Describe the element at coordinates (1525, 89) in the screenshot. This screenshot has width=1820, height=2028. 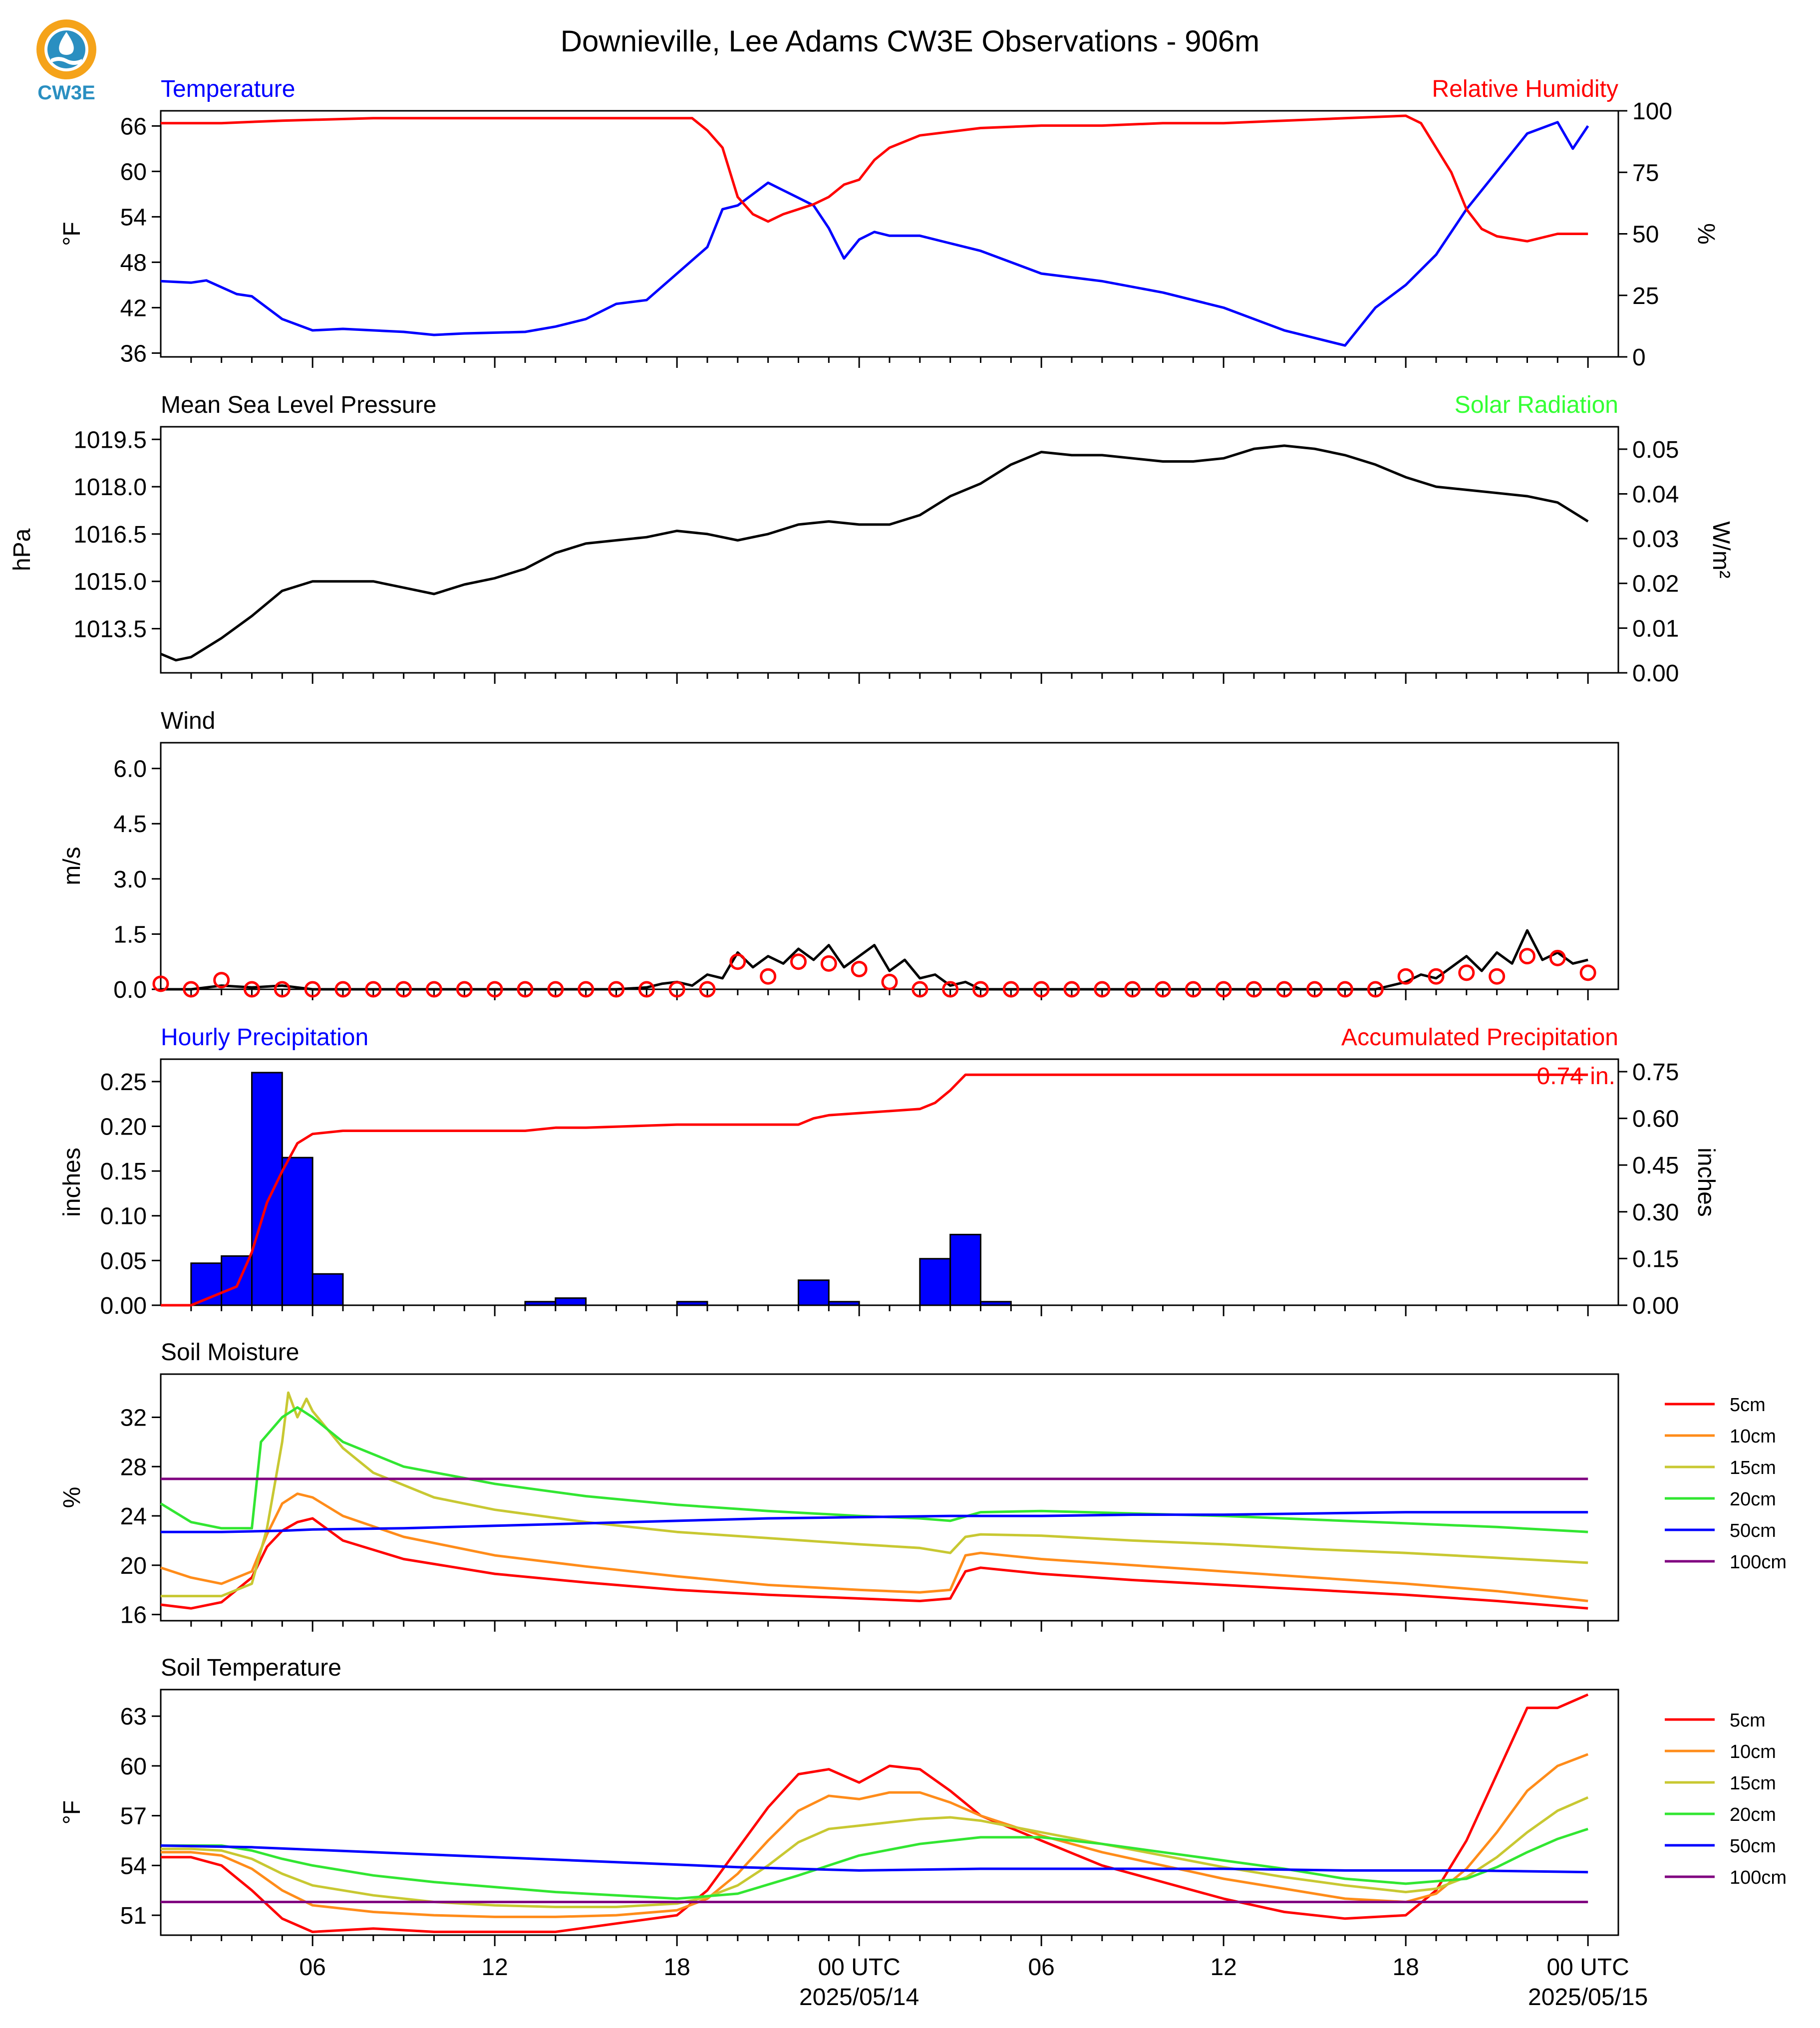
I see `panel-title-right: Relative Humidity` at that location.